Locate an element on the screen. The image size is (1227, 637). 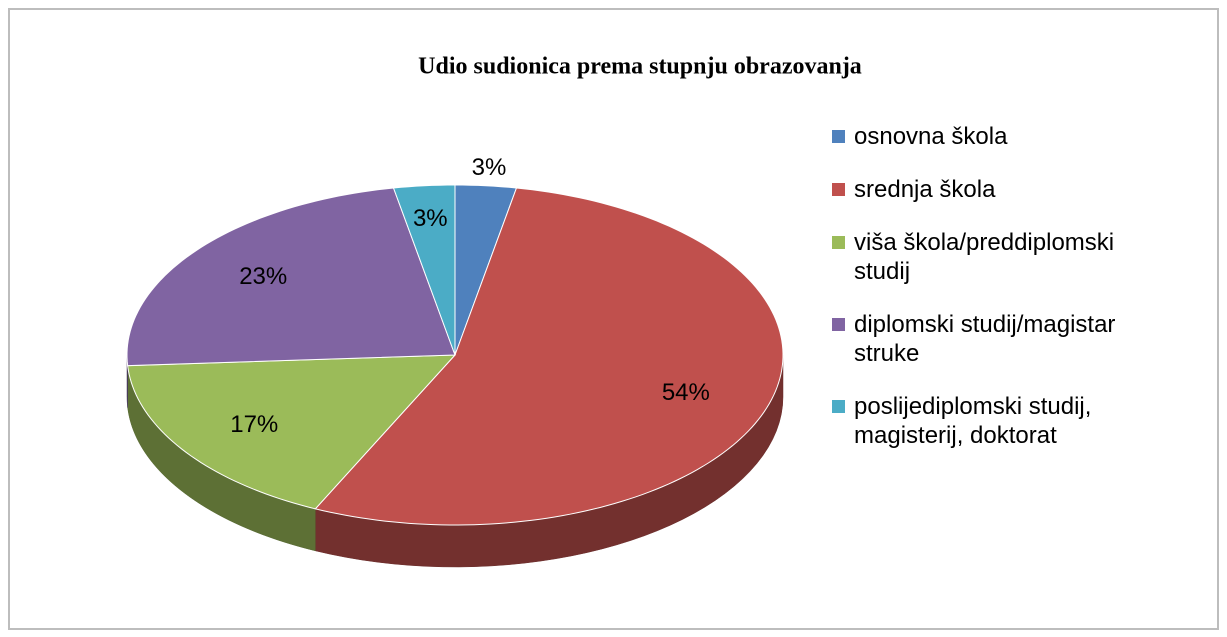
legend-item: diplomski studij/magistar struke is located at coordinates (997, 339).